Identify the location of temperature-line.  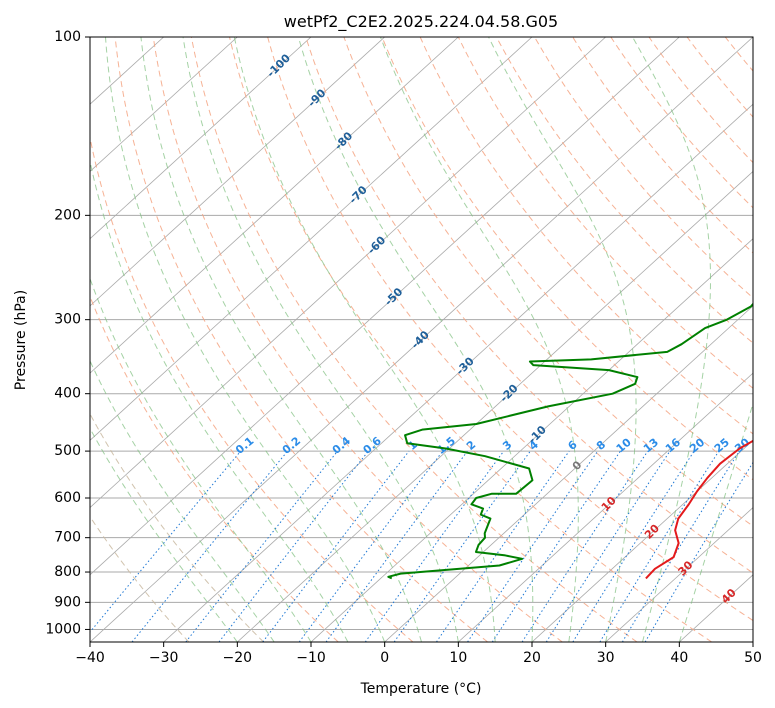
(699, 509).